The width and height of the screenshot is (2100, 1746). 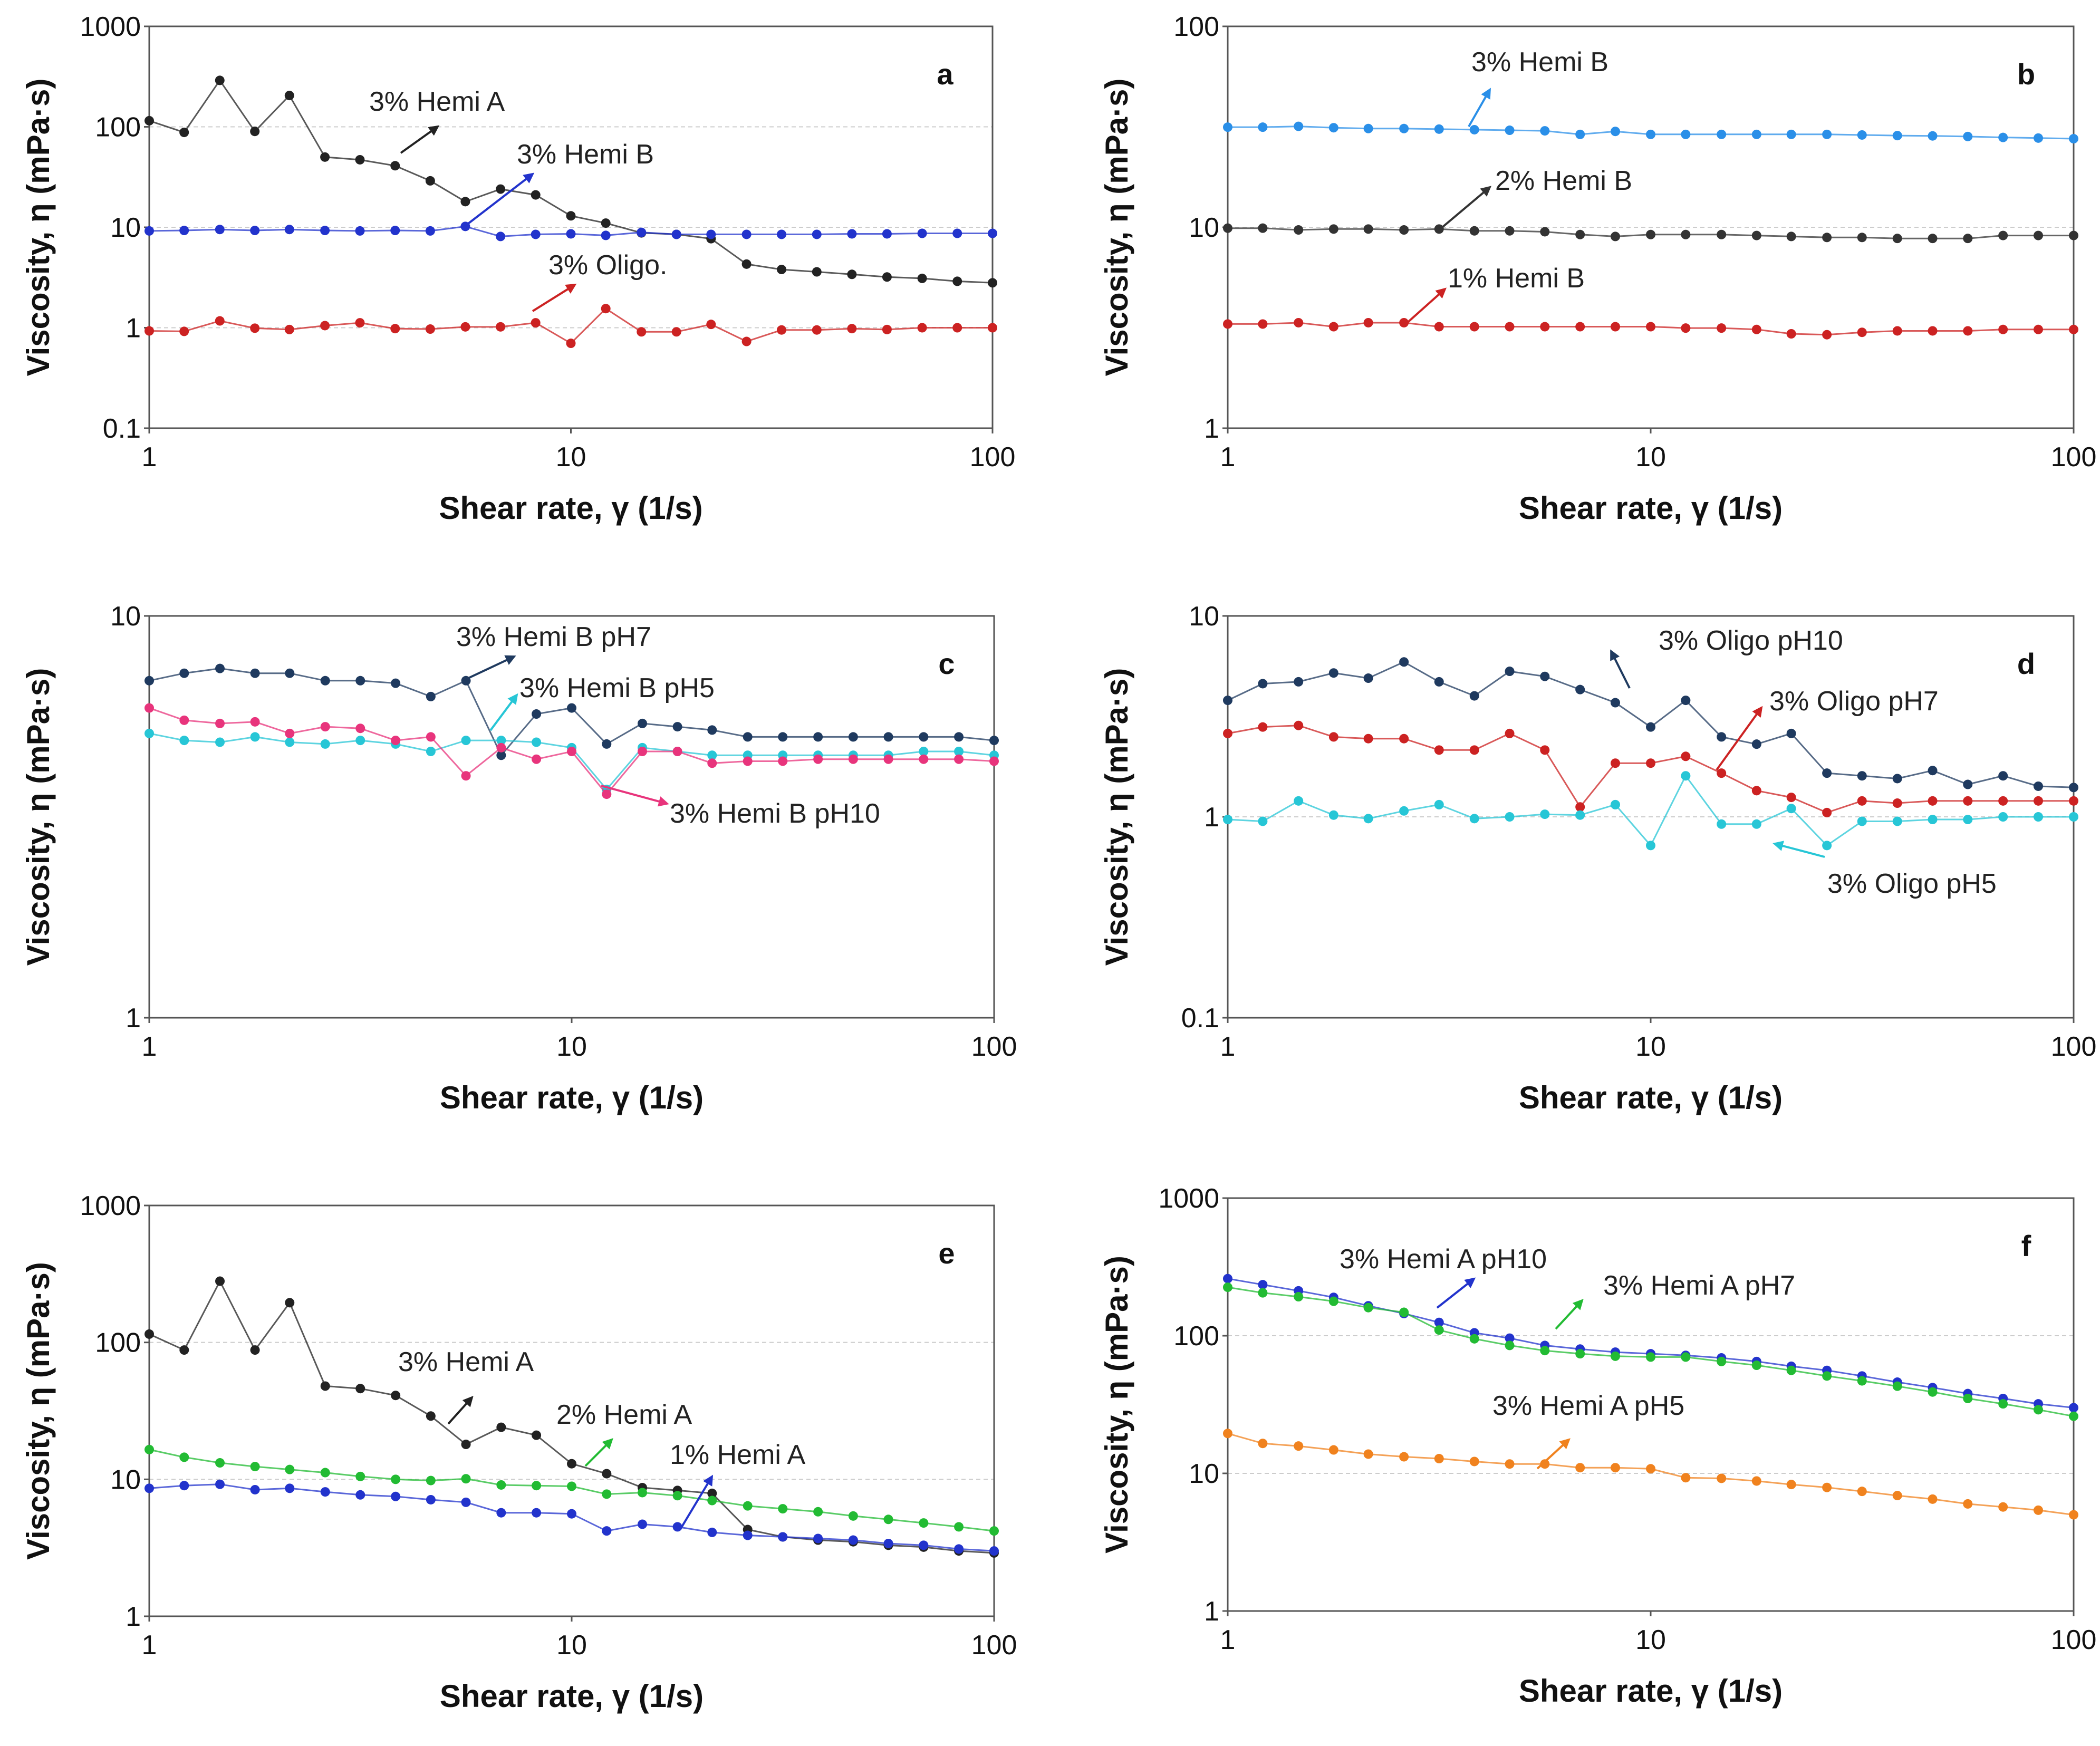 What do you see at coordinates (1650, 132) in the screenshot?
I see `series-3-hemi-b` at bounding box center [1650, 132].